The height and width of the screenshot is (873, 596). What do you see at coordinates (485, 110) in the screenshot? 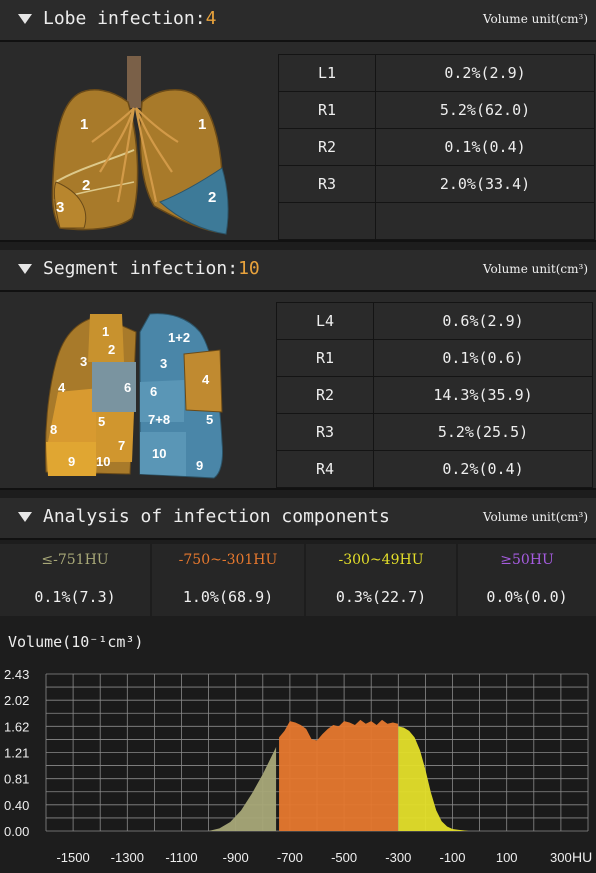
I see `volume-cell: 5.2%(62.0)` at bounding box center [485, 110].